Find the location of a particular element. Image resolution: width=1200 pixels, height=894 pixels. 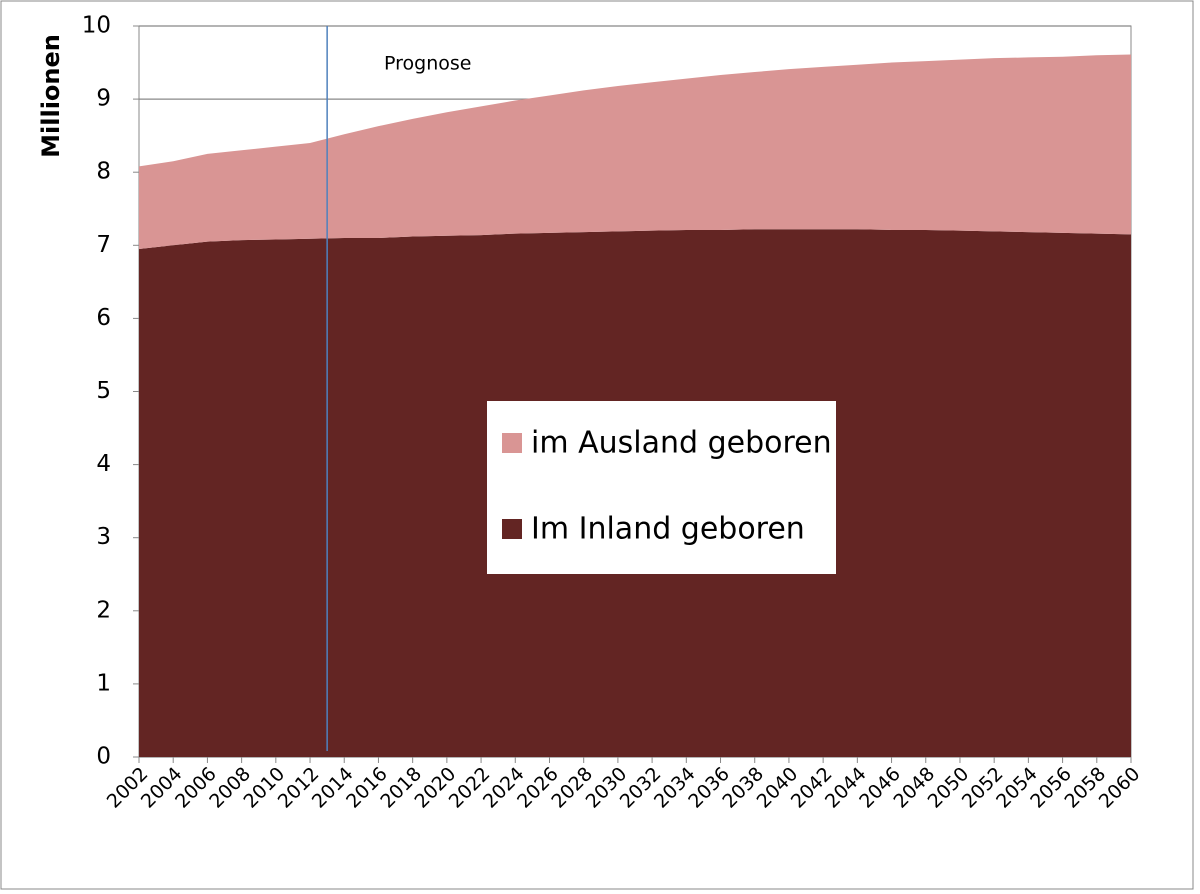

legend-label: im Ausland geboren is located at coordinates (681, 443).